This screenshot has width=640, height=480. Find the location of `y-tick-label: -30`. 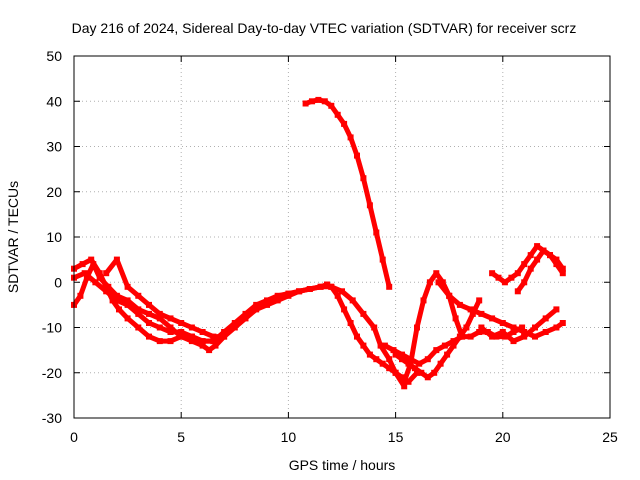

y-tick-label: -30 is located at coordinates (52, 418).